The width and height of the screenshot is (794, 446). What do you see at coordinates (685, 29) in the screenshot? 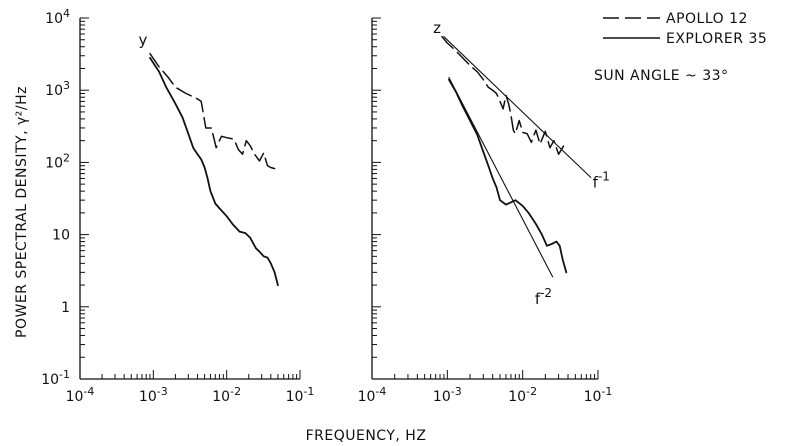
I see `legend: APOLLO 12 EXPLORER 35` at bounding box center [685, 29].